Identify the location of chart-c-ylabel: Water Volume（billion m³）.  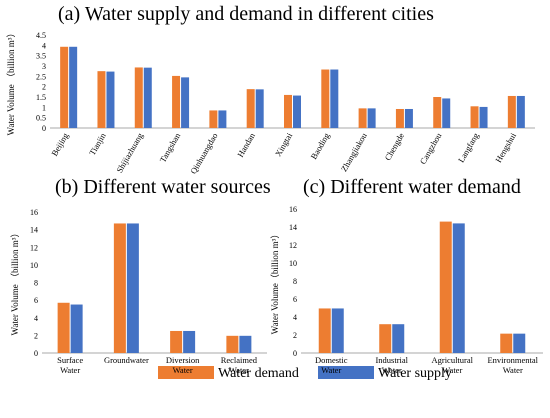
(275, 282).